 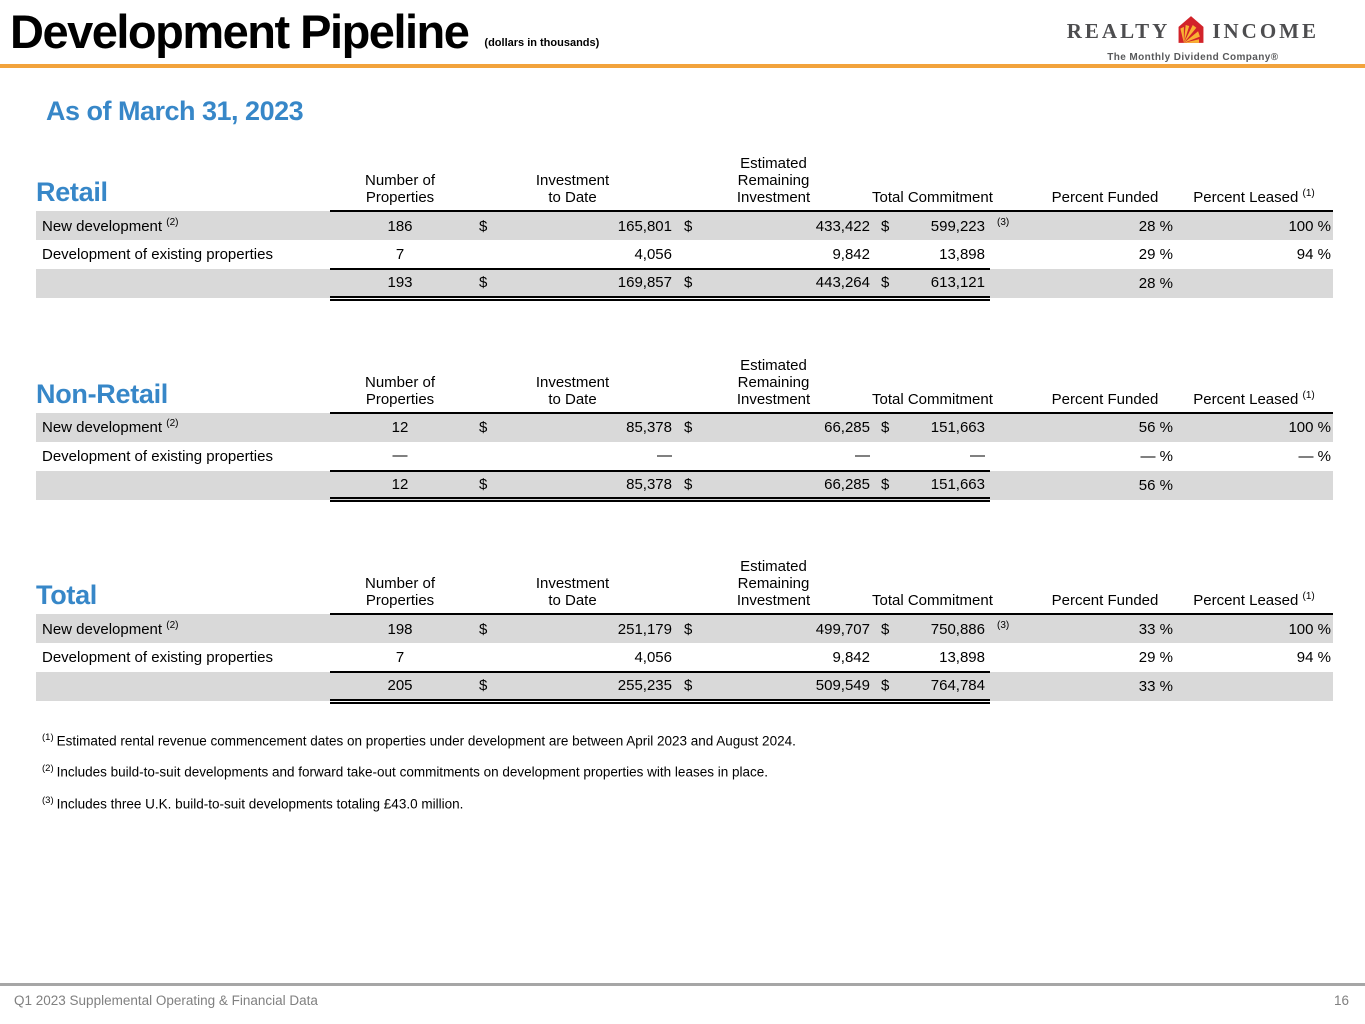 What do you see at coordinates (946, 284) in the screenshot?
I see `cell-total-commitment: 613,121` at bounding box center [946, 284].